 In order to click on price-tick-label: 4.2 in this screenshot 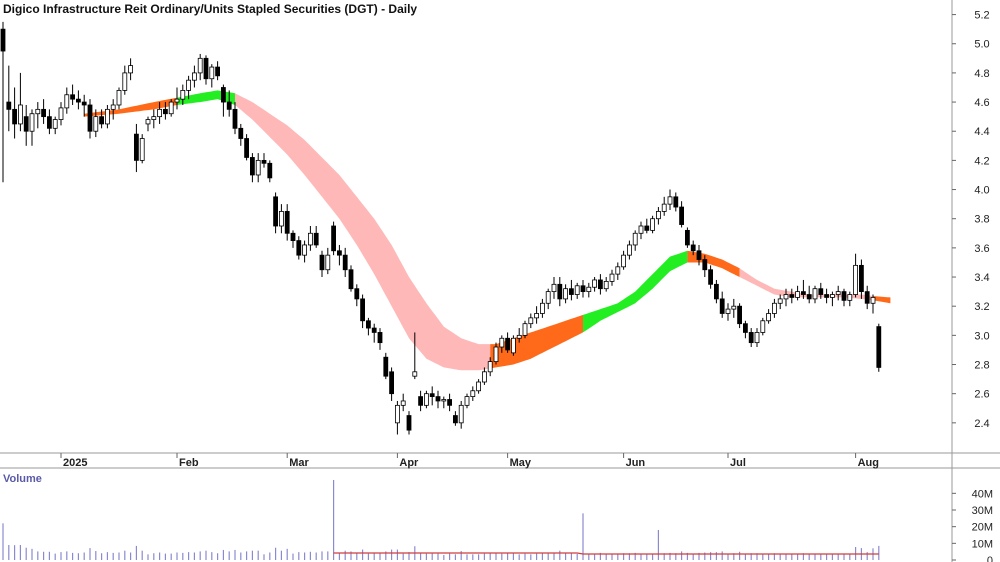, I will do `click(981, 161)`.